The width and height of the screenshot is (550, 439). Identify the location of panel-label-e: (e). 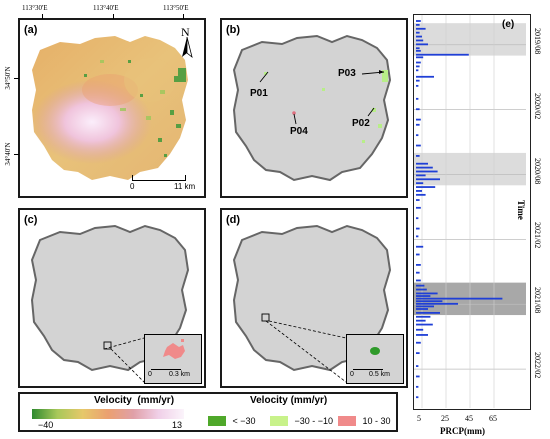
(508, 24).